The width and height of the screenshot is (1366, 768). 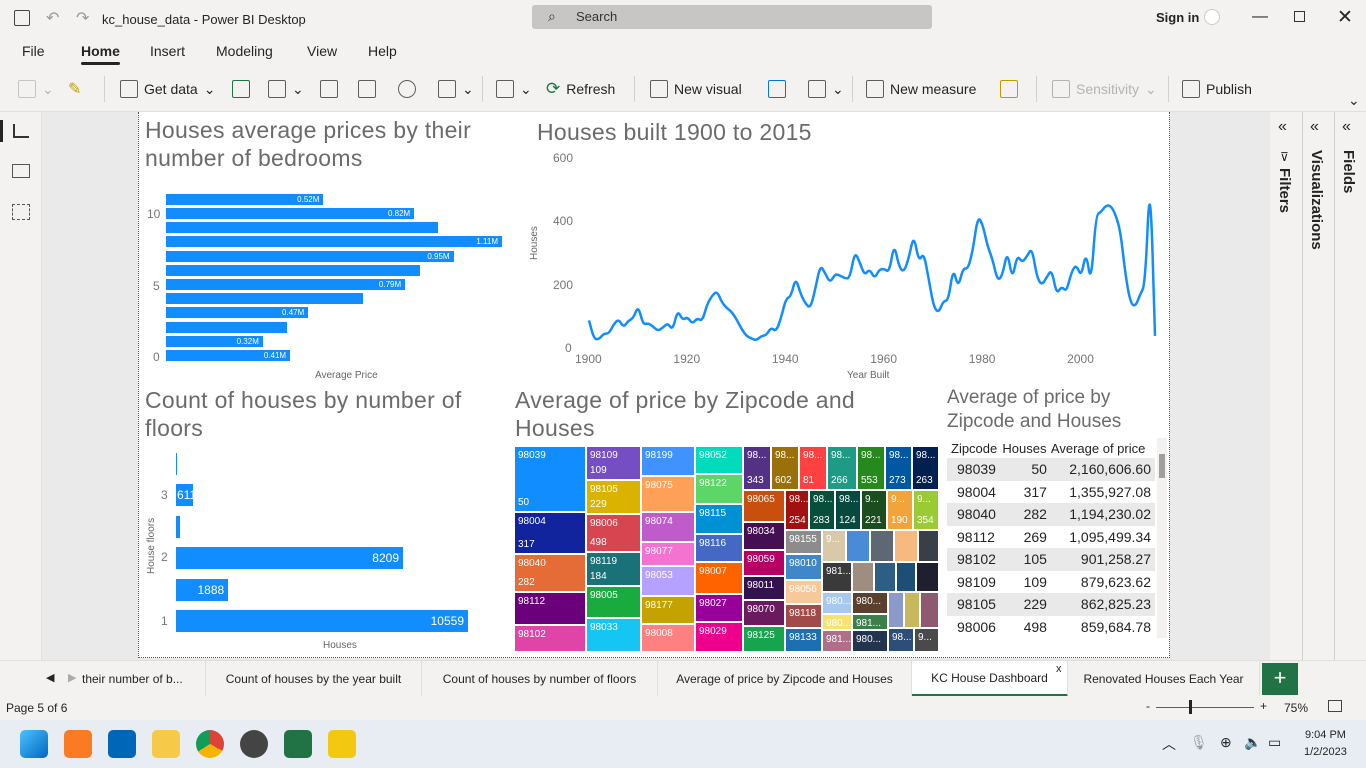 What do you see at coordinates (757, 468) in the screenshot?
I see `treemap-cell: 98... 343` at bounding box center [757, 468].